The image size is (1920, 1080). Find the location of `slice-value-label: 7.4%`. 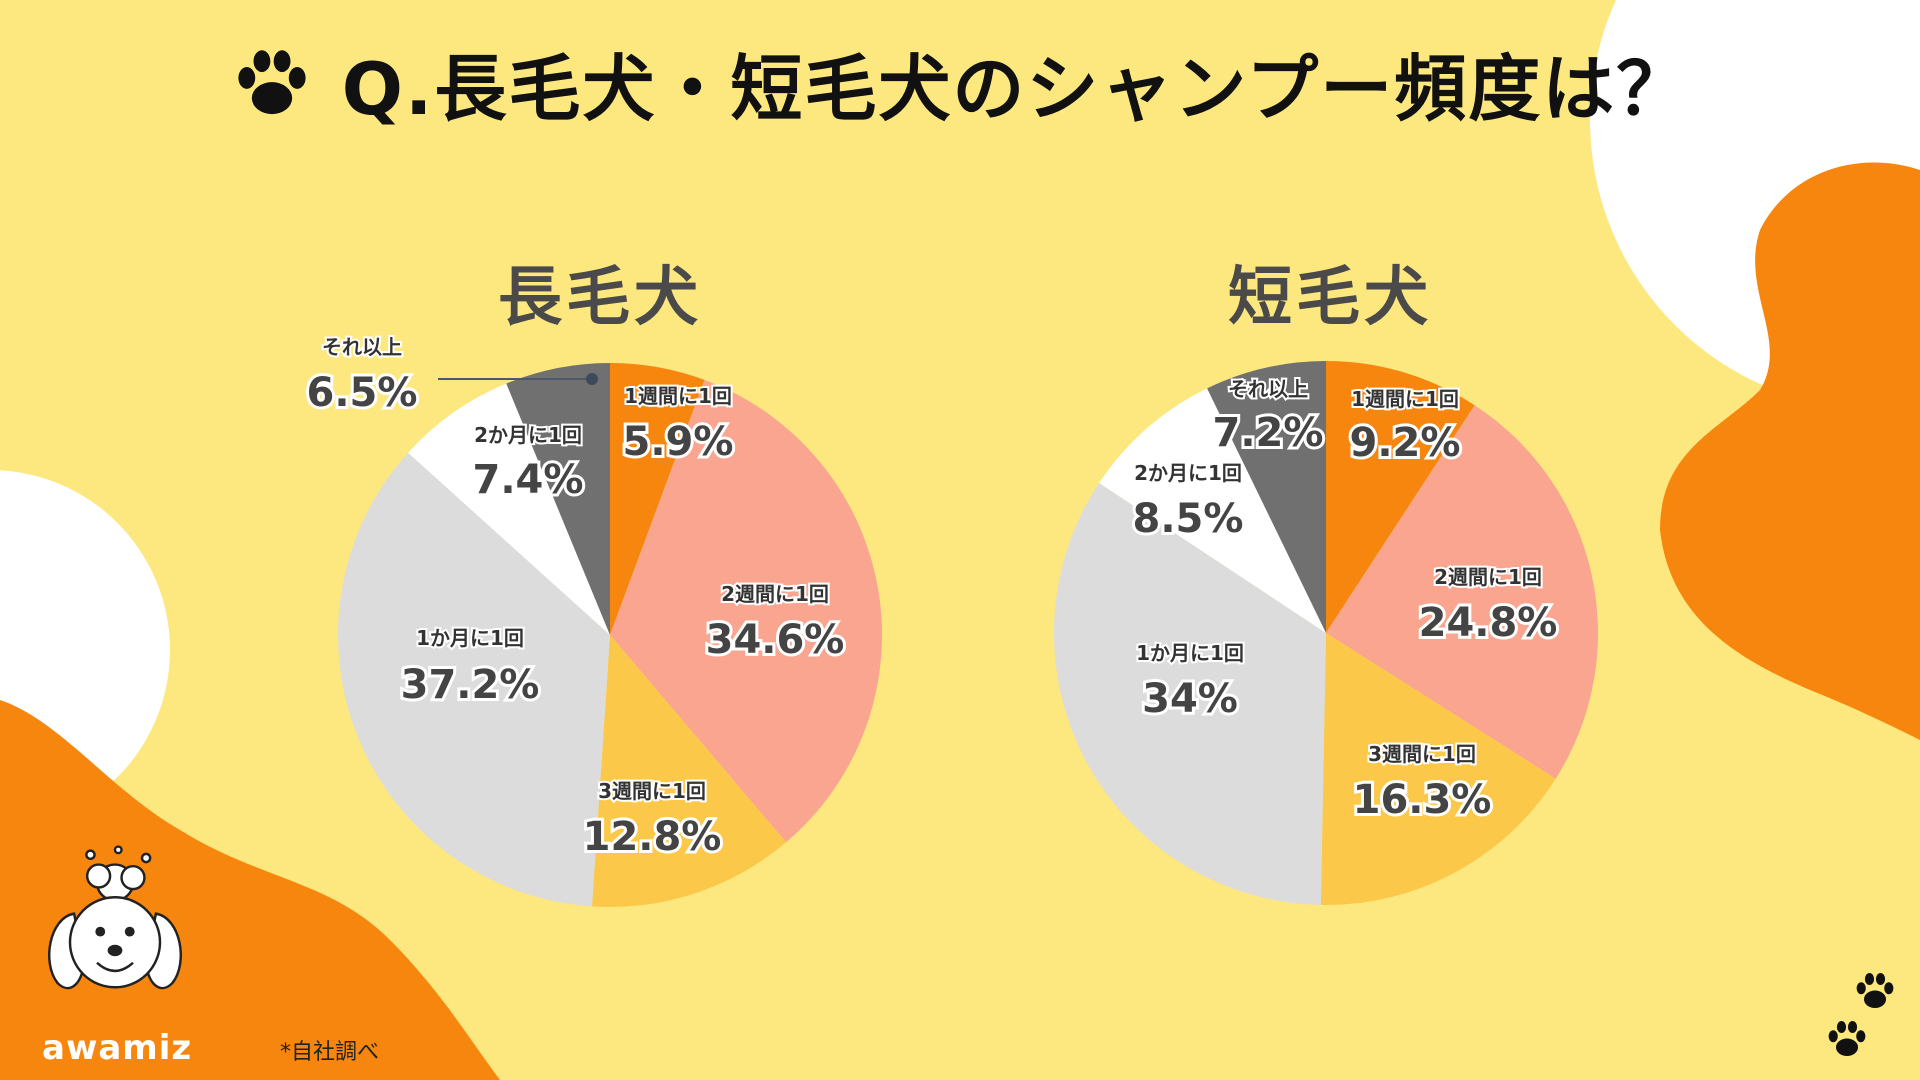

slice-value-label: 7.4% is located at coordinates (528, 480).